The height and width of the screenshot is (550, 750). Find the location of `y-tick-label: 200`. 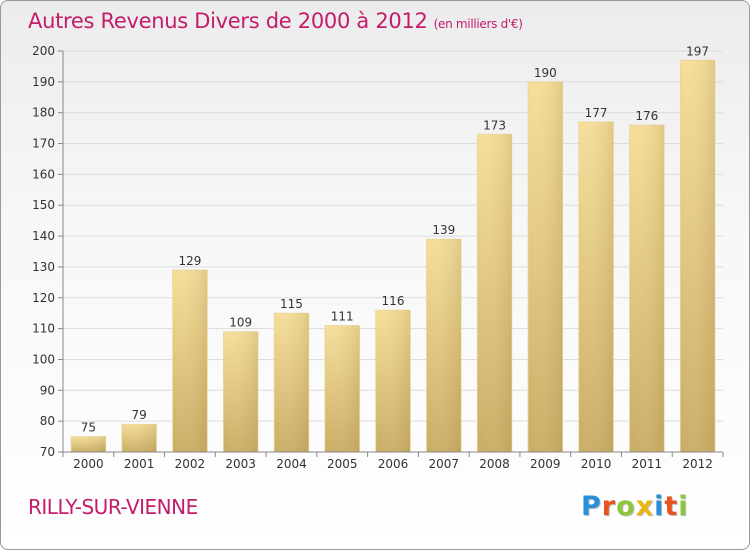

y-tick-label: 200 is located at coordinates (43, 51).